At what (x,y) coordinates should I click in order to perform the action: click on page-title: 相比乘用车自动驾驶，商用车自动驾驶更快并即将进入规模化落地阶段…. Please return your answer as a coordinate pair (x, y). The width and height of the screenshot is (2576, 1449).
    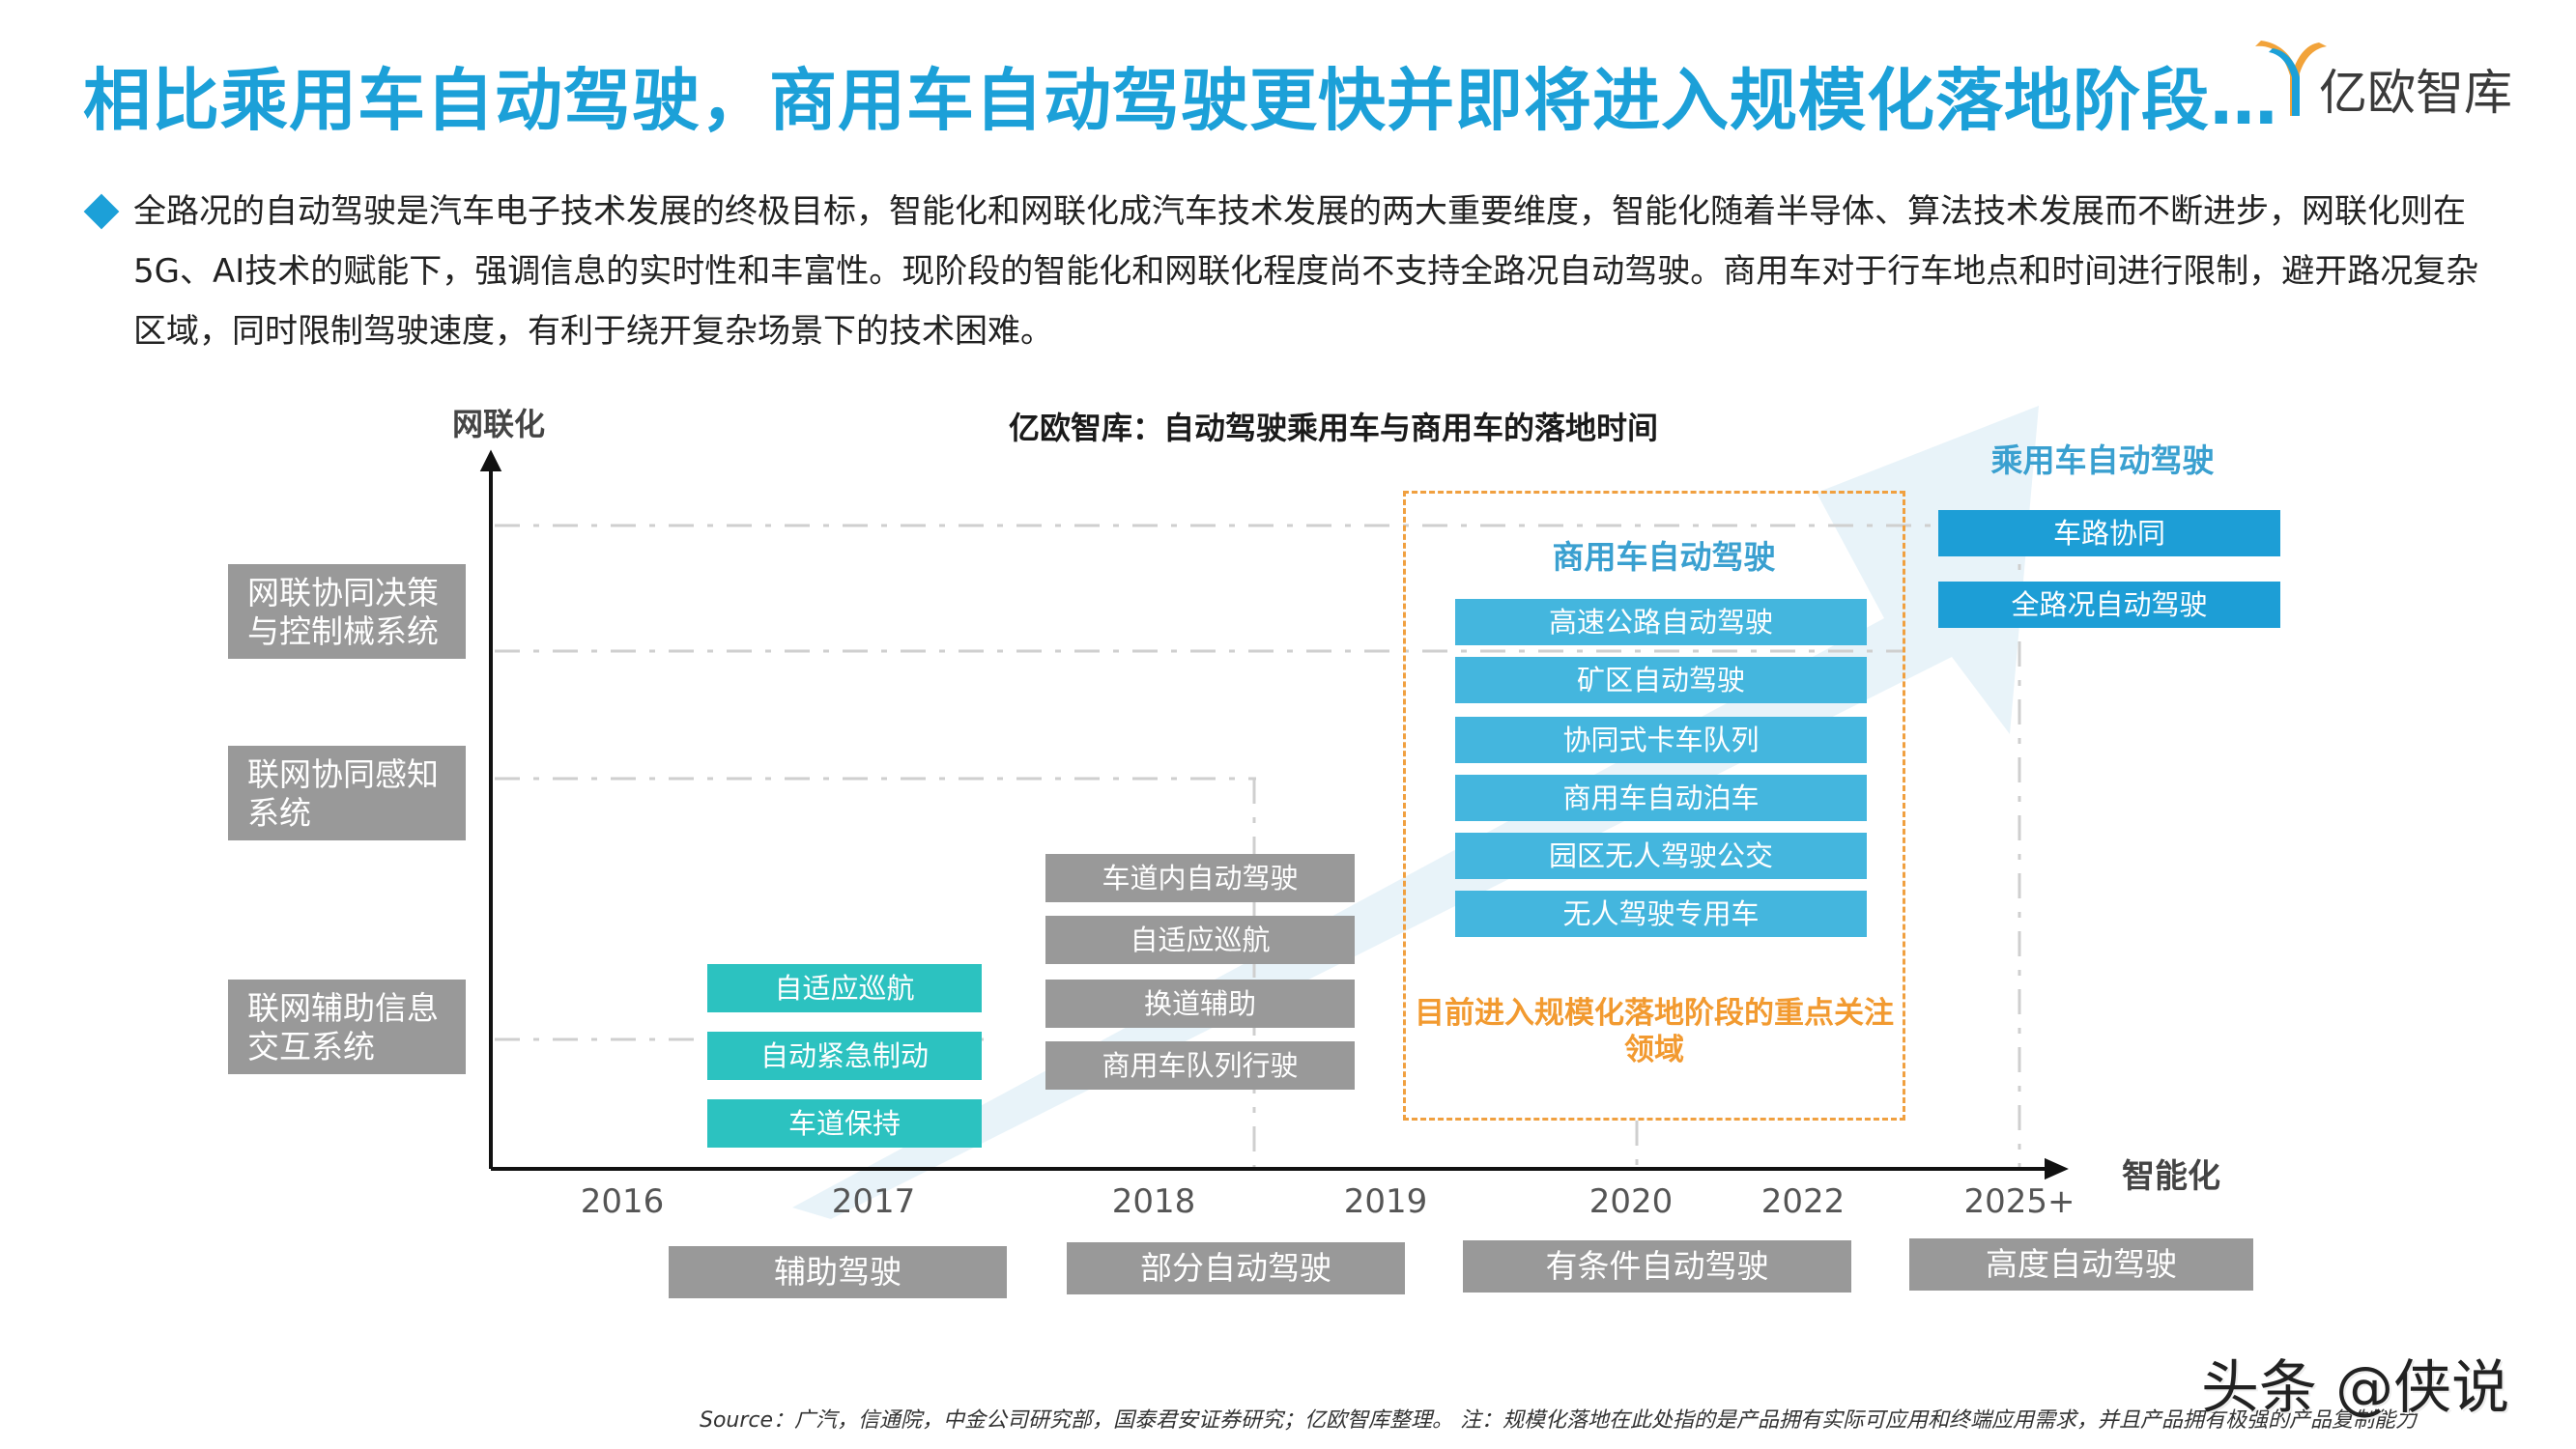
    Looking at the image, I should click on (1181, 100).